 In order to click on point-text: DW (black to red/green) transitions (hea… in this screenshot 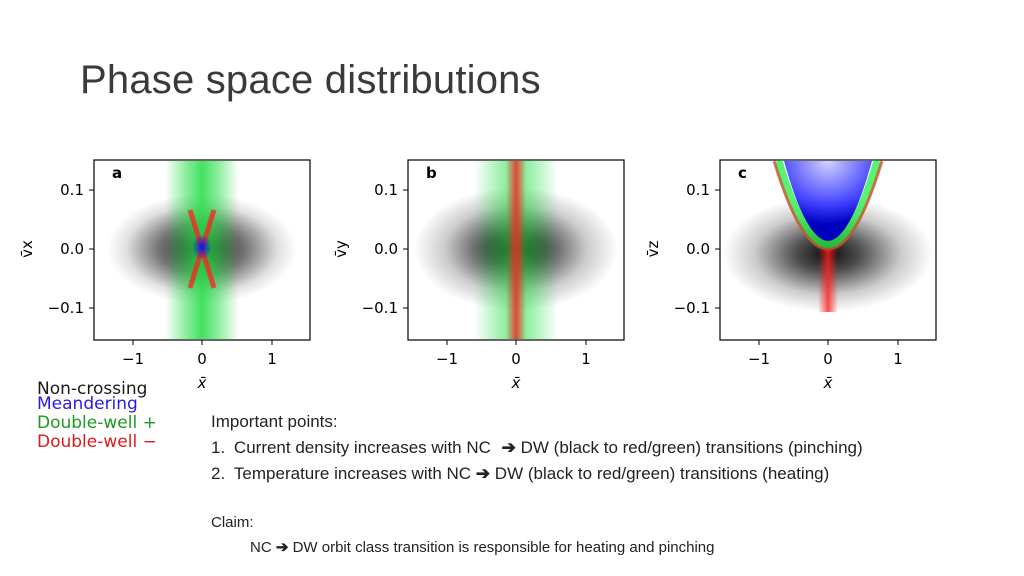, I will do `click(662, 473)`.